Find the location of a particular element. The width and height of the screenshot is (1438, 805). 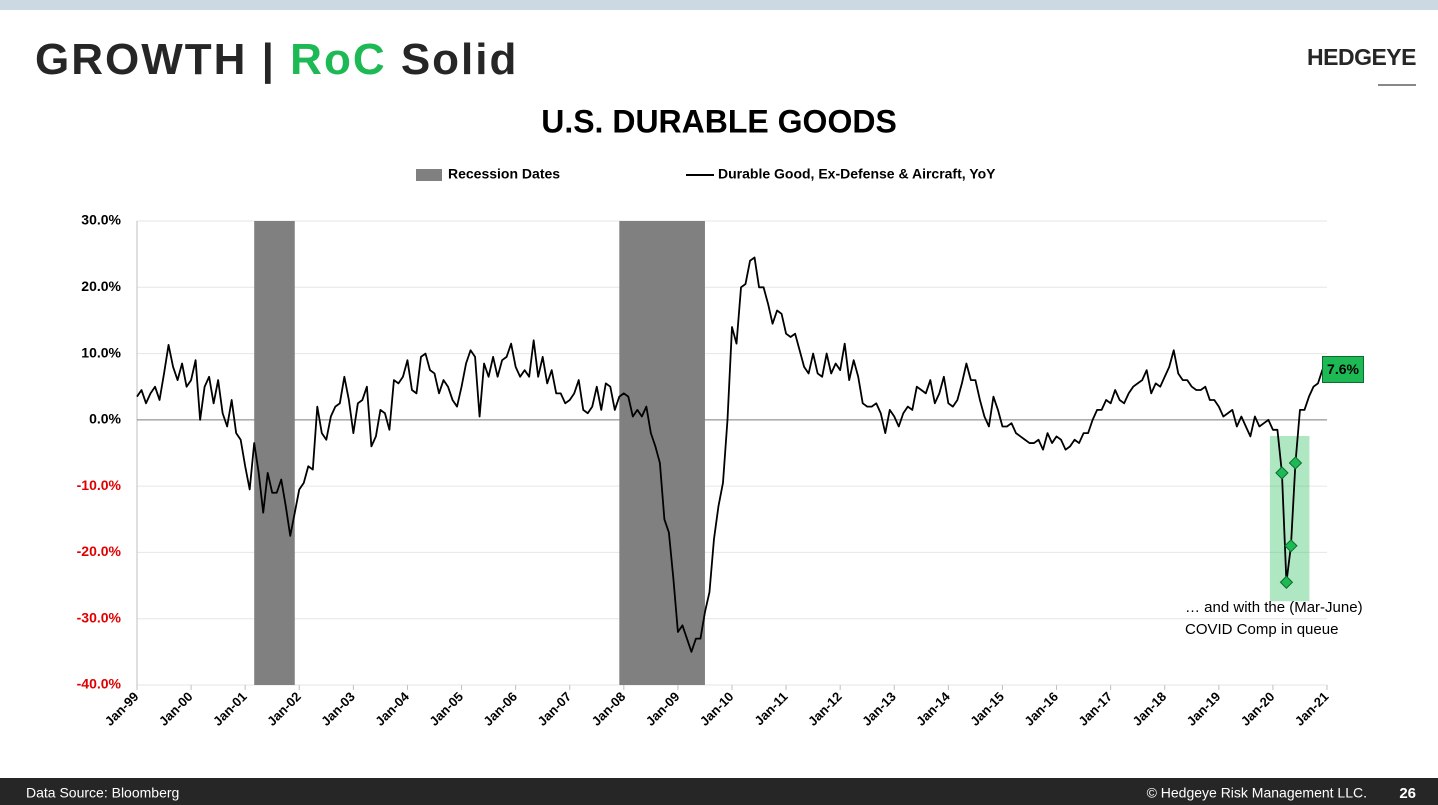

chart-title: U.S. DURABLE GOODS is located at coordinates (719, 121).